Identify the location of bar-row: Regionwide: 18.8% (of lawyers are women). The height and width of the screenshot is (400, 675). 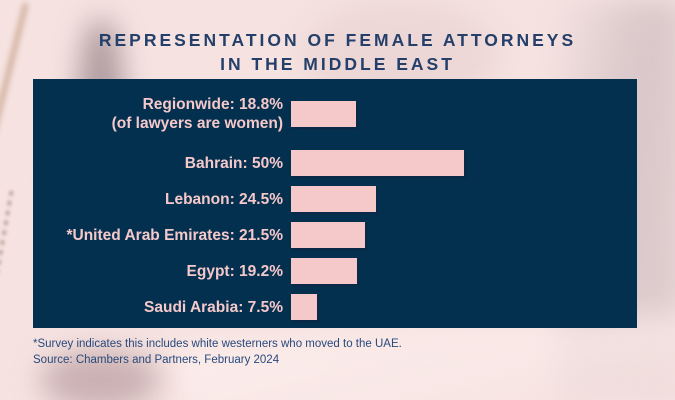
(335, 114).